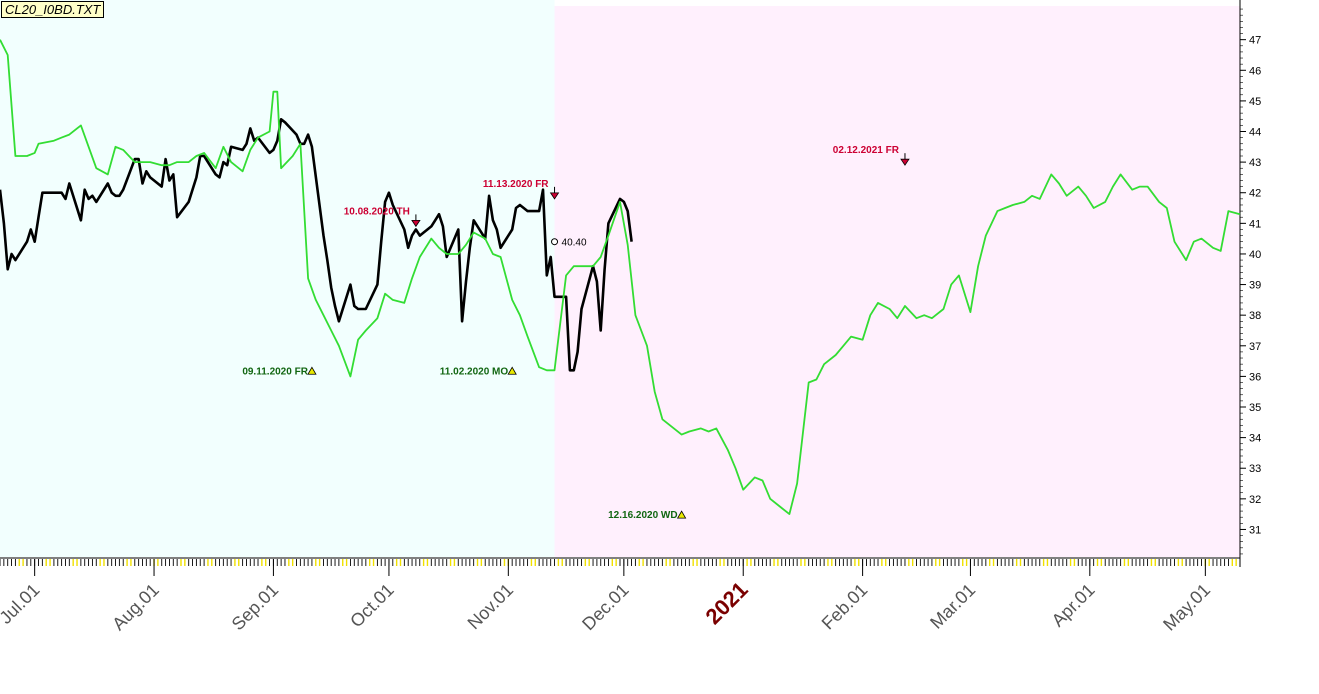  Describe the element at coordinates (643, 515) in the screenshot. I see `low-label: 12.16.2020 WD` at that location.